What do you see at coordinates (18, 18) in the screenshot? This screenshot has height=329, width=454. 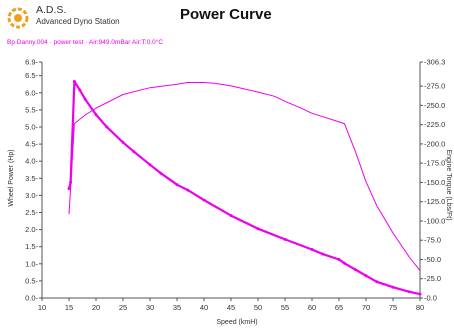 I see `ads-logo-icon` at bounding box center [18, 18].